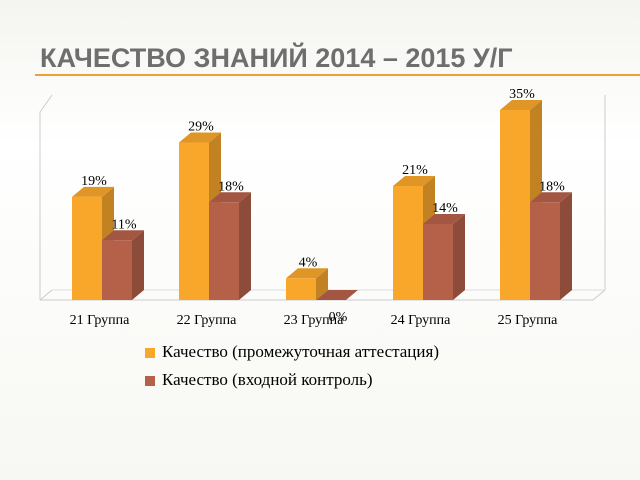 The height and width of the screenshot is (480, 640). What do you see at coordinates (276, 57) in the screenshot?
I see `chart-title: КАЧЕСТВО ЗНАНИЙ 2014 – 2015 У/Г` at bounding box center [276, 57].